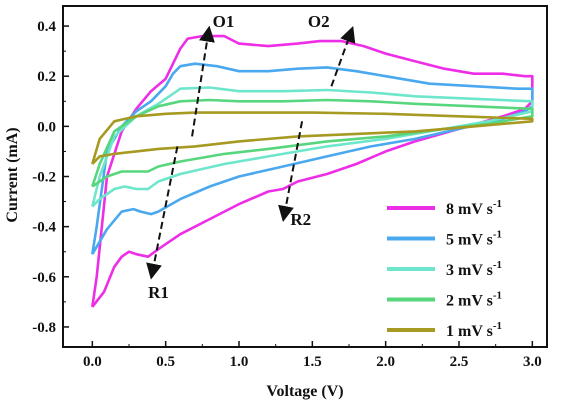 The image size is (562, 406). What do you see at coordinates (444, 269) in the screenshot?
I see `legend: 8 mV s-1 5 mV s-1 3 mV s-1 2 mV s-1 1 mV s-1` at bounding box center [444, 269].